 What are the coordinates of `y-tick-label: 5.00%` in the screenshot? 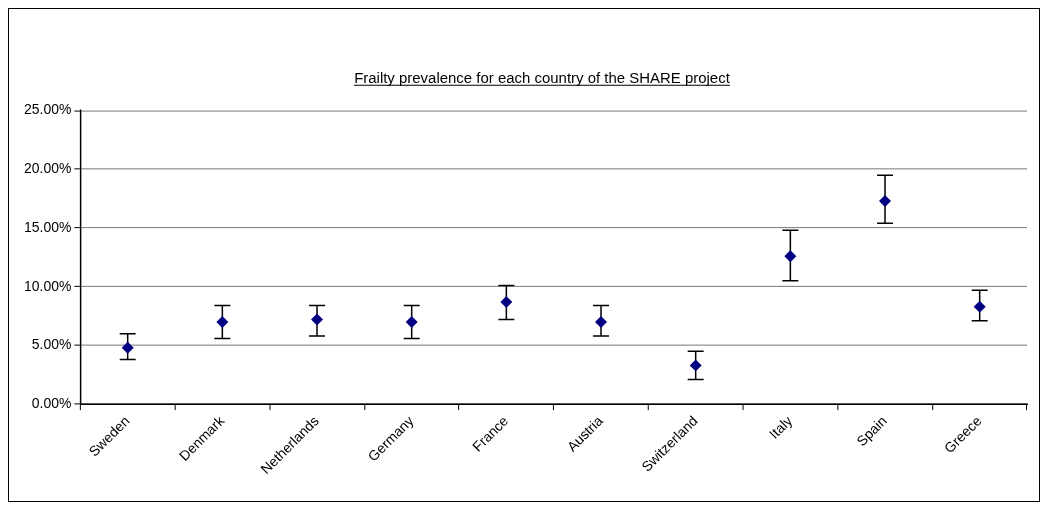 It's located at (51, 344).